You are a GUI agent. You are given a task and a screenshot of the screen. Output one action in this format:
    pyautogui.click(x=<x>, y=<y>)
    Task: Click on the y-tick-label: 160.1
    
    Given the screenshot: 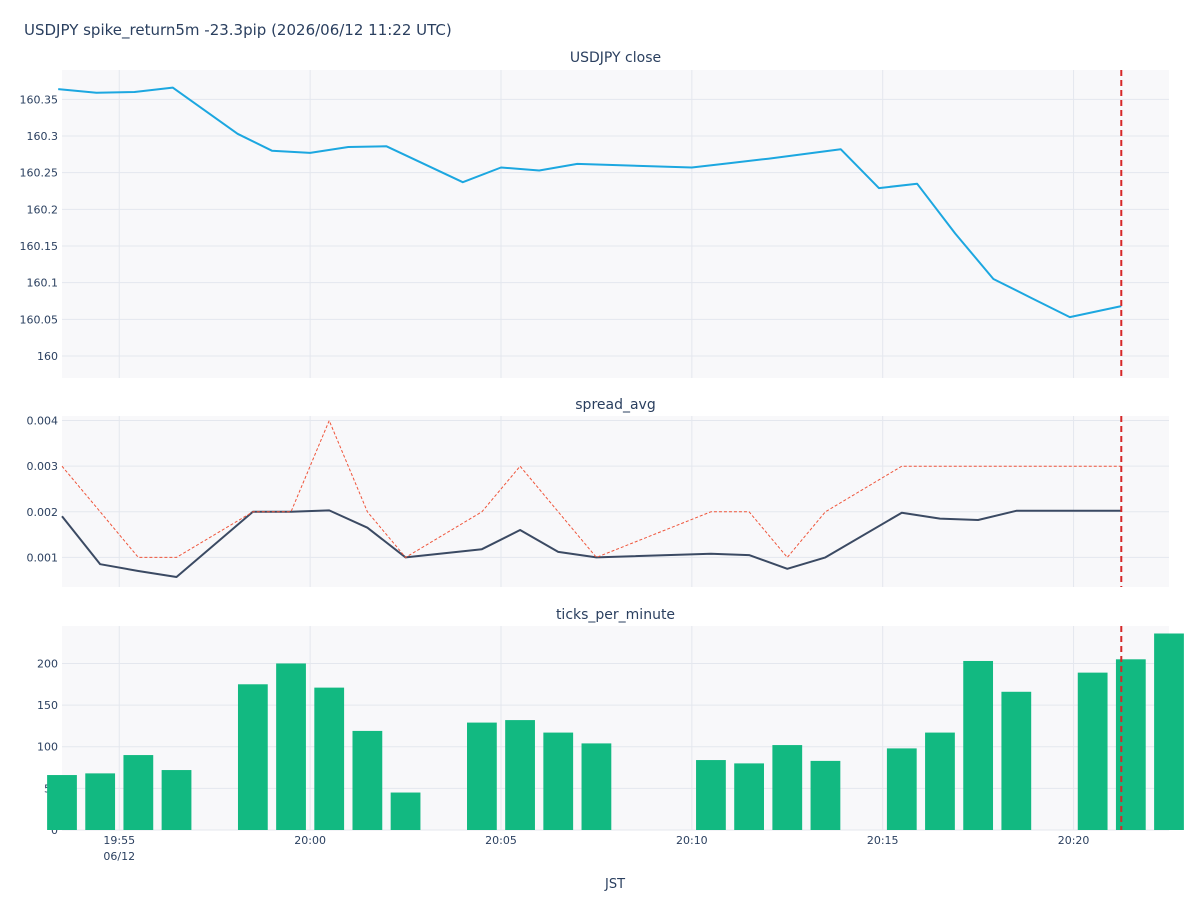 What is the action you would take?
    pyautogui.click(x=43, y=283)
    